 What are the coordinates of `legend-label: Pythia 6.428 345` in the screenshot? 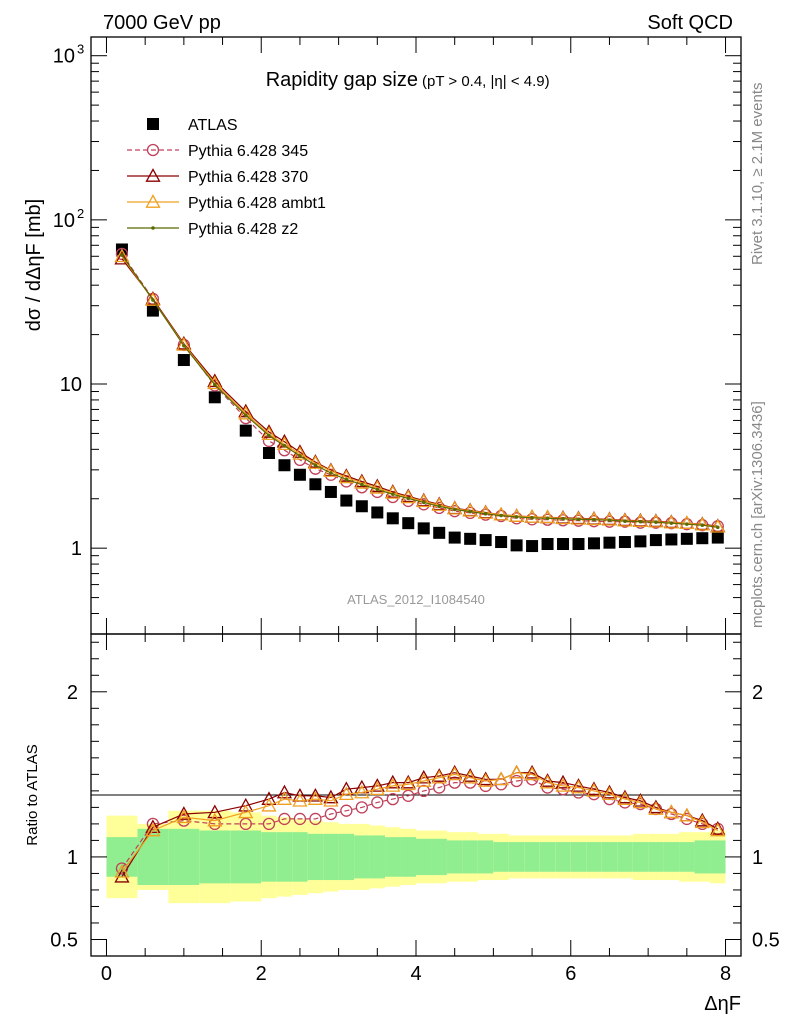 It's located at (248, 151).